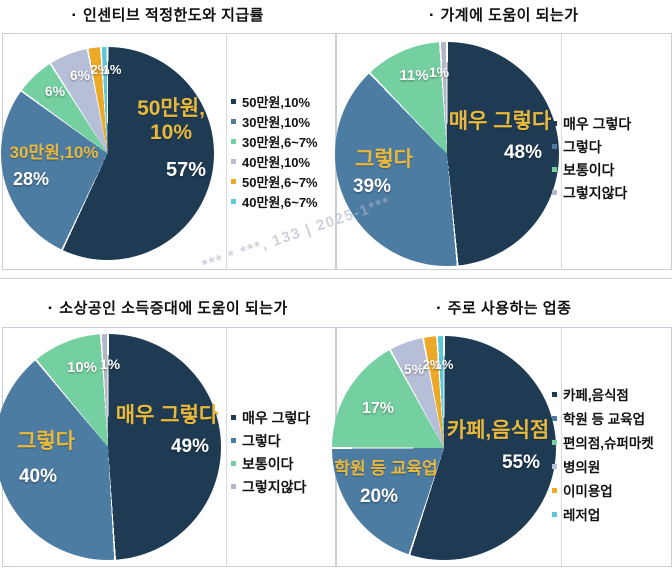  What do you see at coordinates (274, 161) in the screenshot?
I see `legend-item: 40만원,10%` at bounding box center [274, 161].